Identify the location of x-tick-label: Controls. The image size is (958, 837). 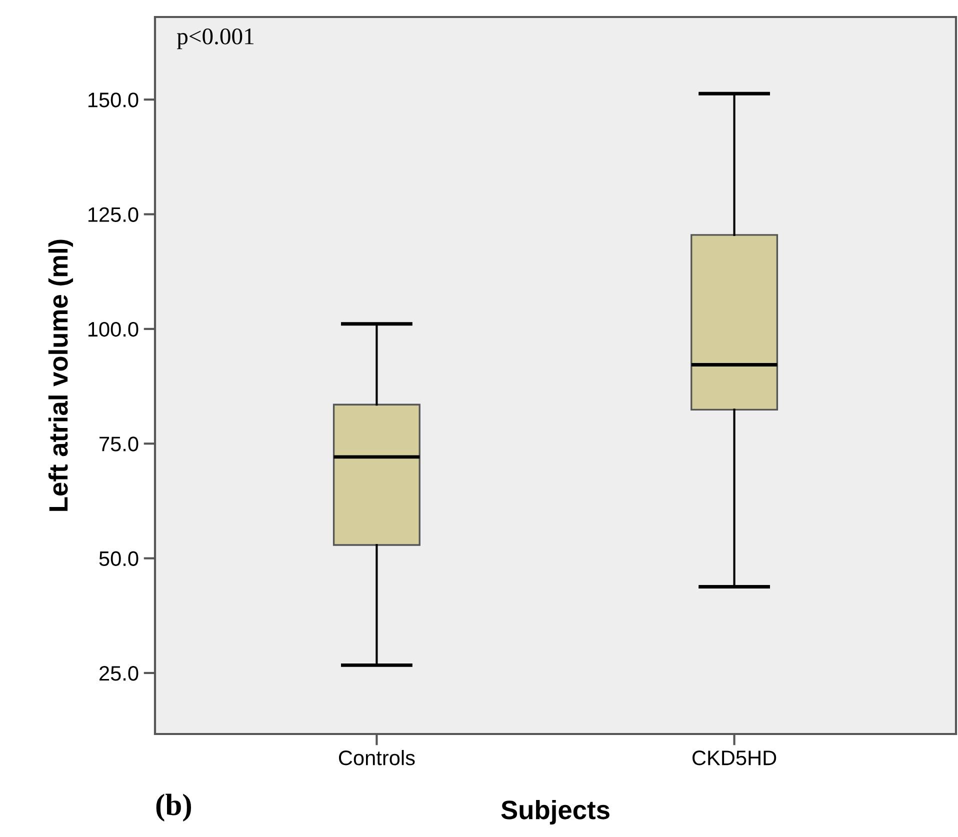
(376, 758).